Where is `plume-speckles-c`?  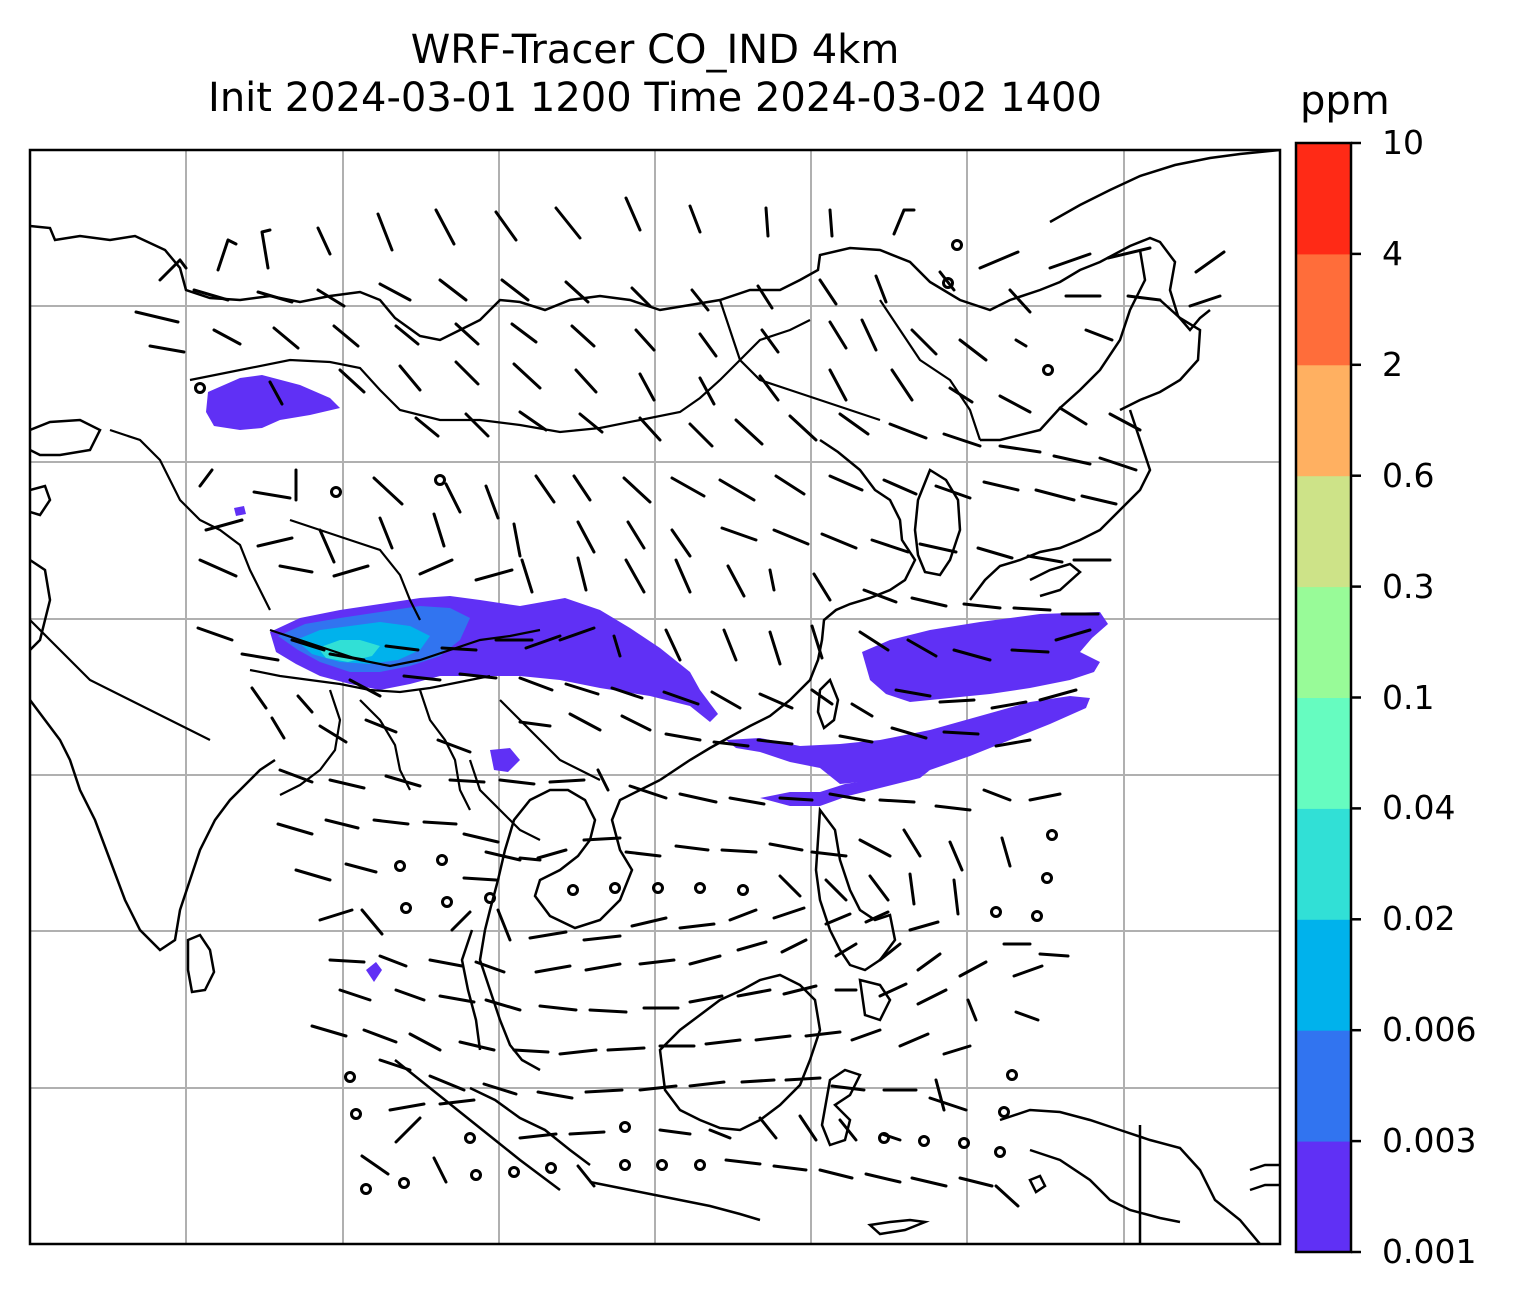 plume-speckles-c is located at coordinates (240, 511).